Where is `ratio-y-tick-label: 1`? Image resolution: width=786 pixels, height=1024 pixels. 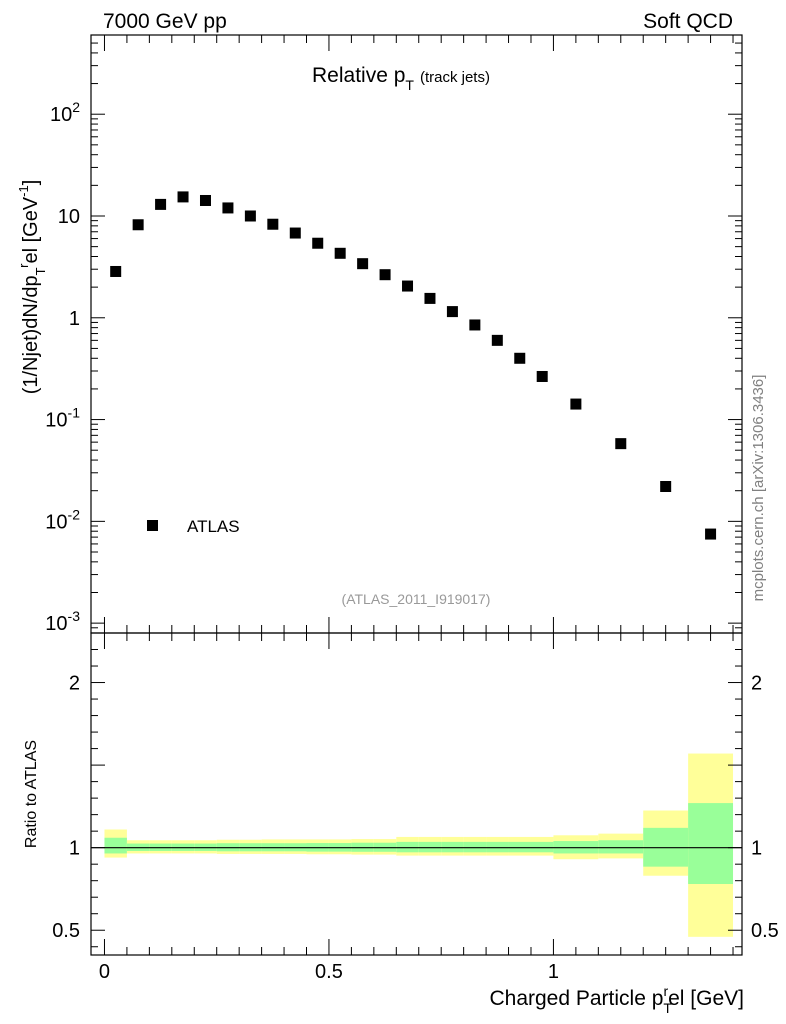
ratio-y-tick-label: 1 is located at coordinates (74, 849).